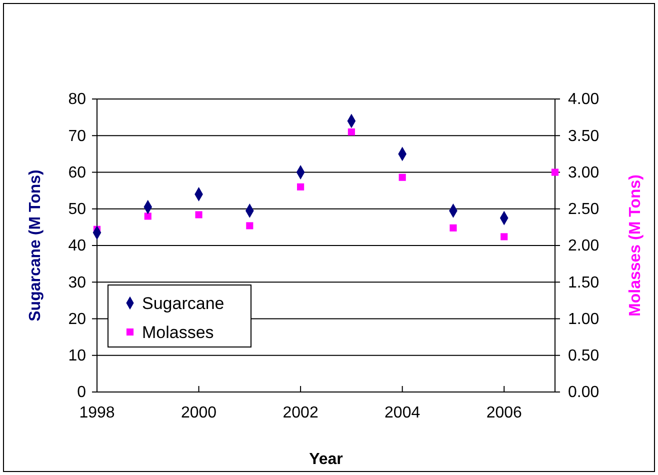  What do you see at coordinates (584, 173) in the screenshot?
I see `y2-tick-label: 3.00` at bounding box center [584, 173].